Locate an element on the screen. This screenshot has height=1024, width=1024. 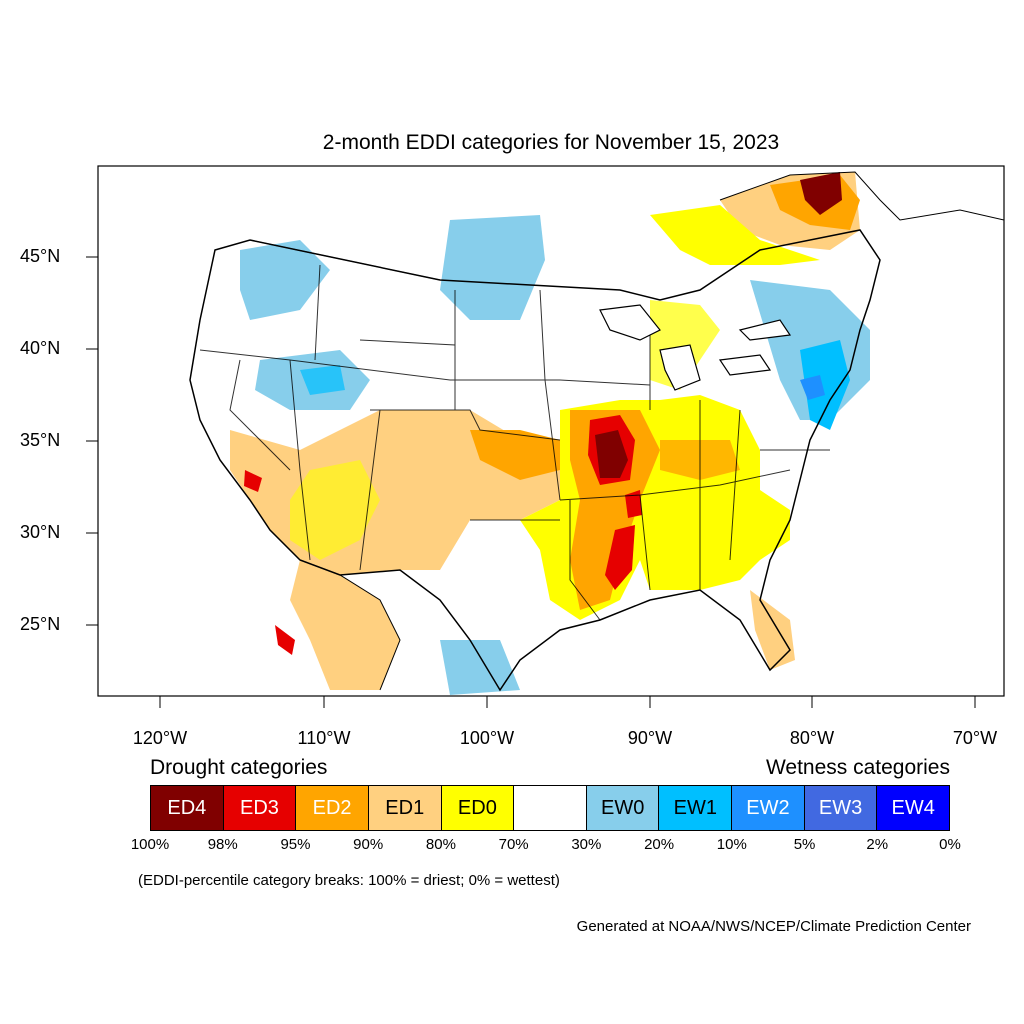
lat-label-45: 45°N is located at coordinates (40, 256).